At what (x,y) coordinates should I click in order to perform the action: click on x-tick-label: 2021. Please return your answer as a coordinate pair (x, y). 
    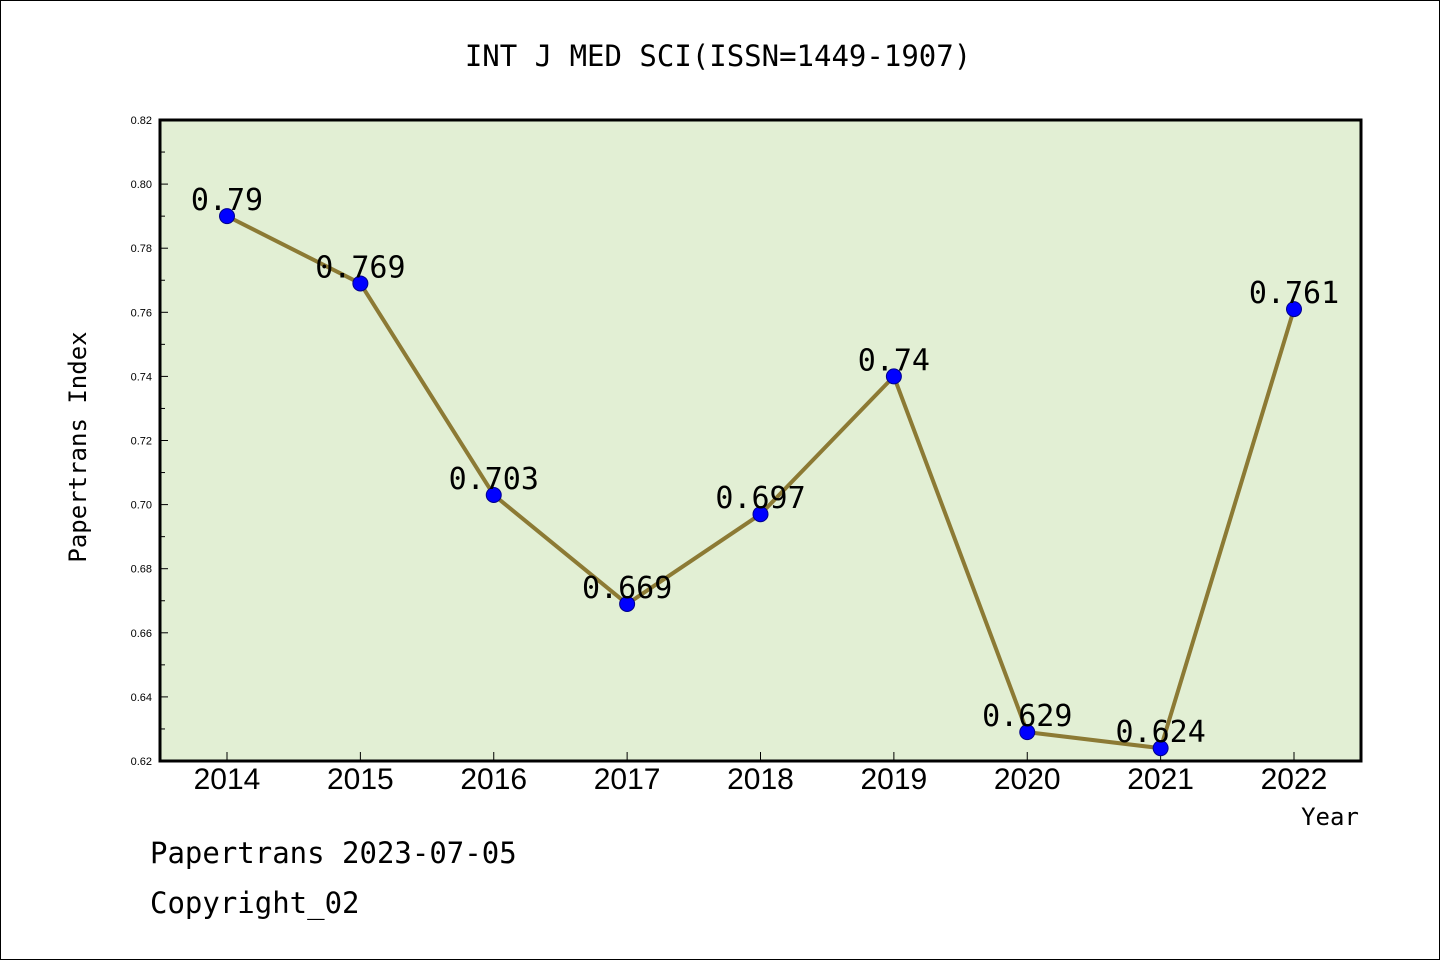
    Looking at the image, I should click on (1160, 779).